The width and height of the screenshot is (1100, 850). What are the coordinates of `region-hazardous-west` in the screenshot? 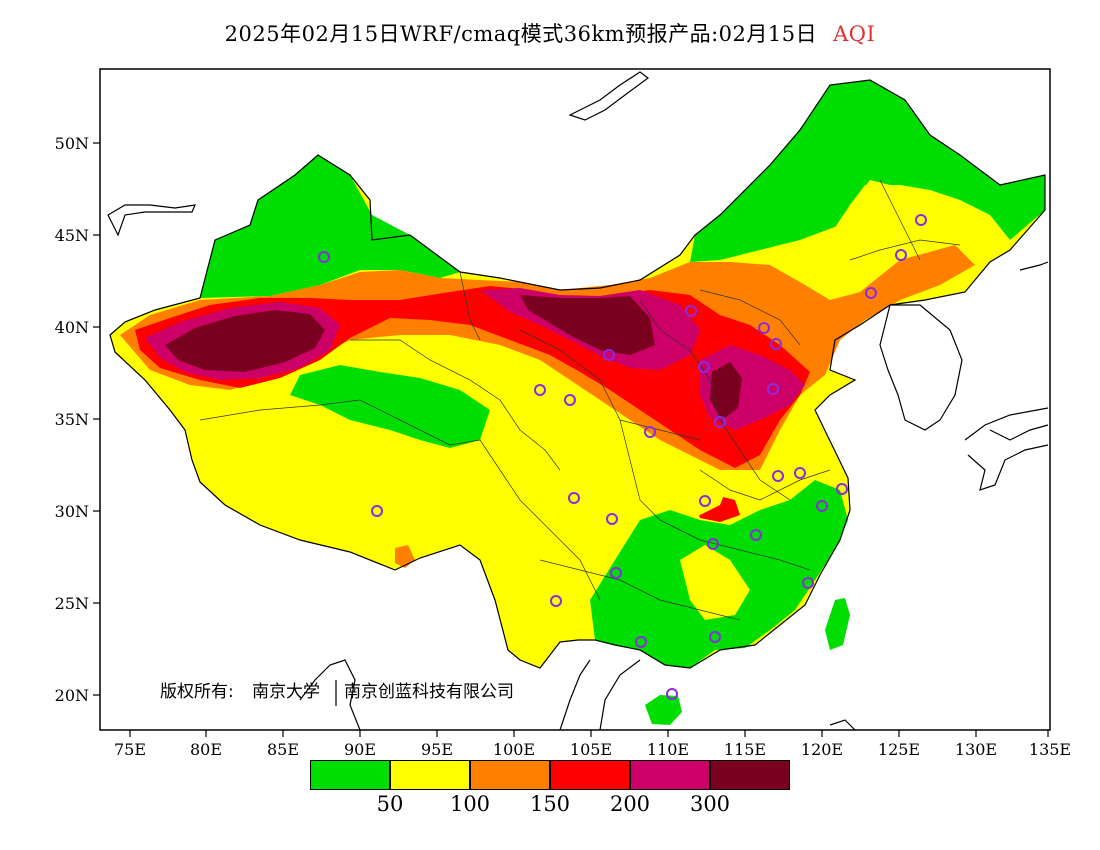 It's located at (245, 341).